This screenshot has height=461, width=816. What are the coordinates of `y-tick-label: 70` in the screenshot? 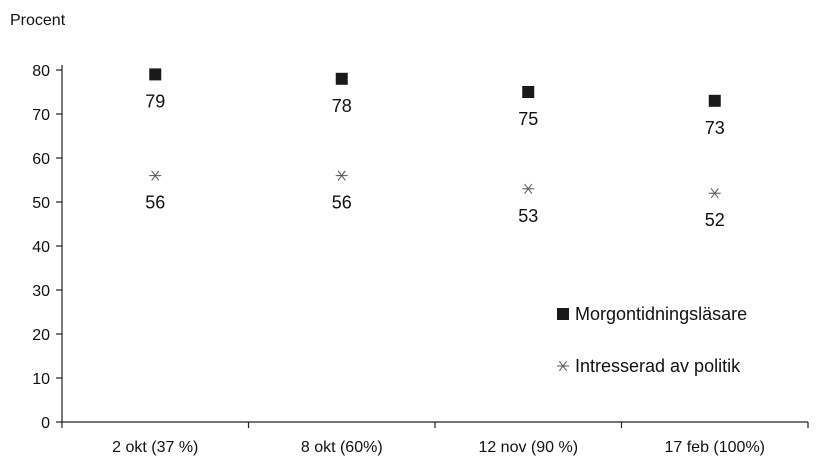 It's located at (41, 115).